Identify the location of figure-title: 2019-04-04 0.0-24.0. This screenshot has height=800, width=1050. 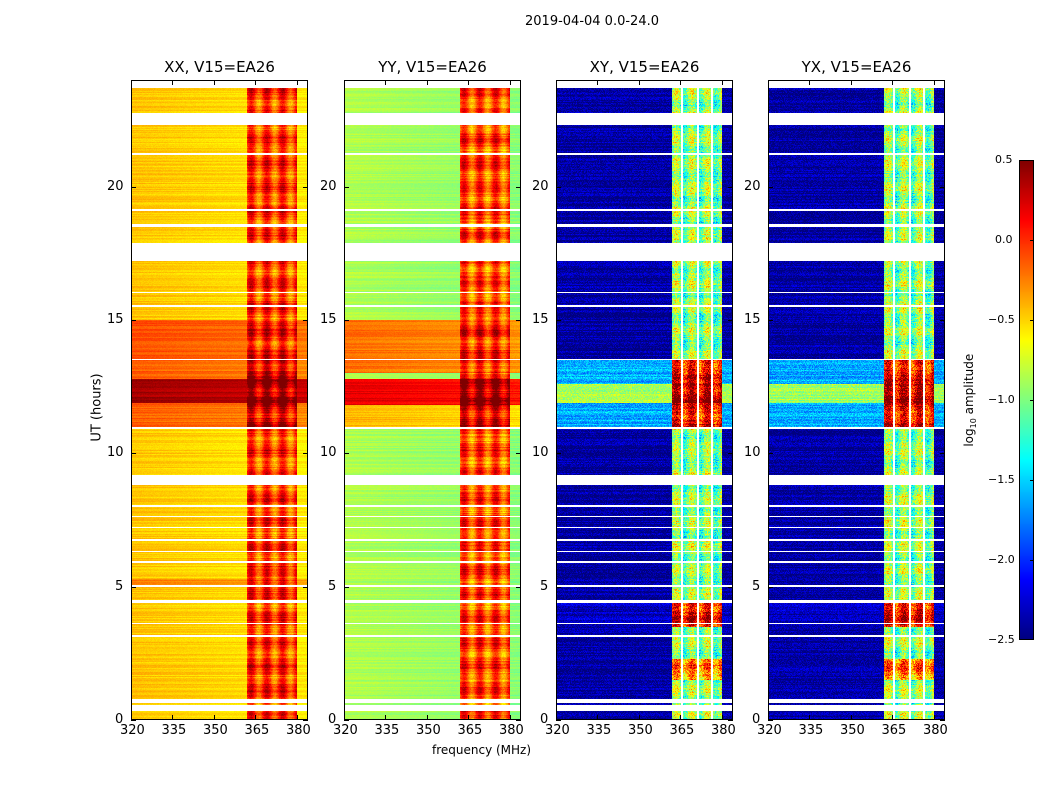
(592, 21).